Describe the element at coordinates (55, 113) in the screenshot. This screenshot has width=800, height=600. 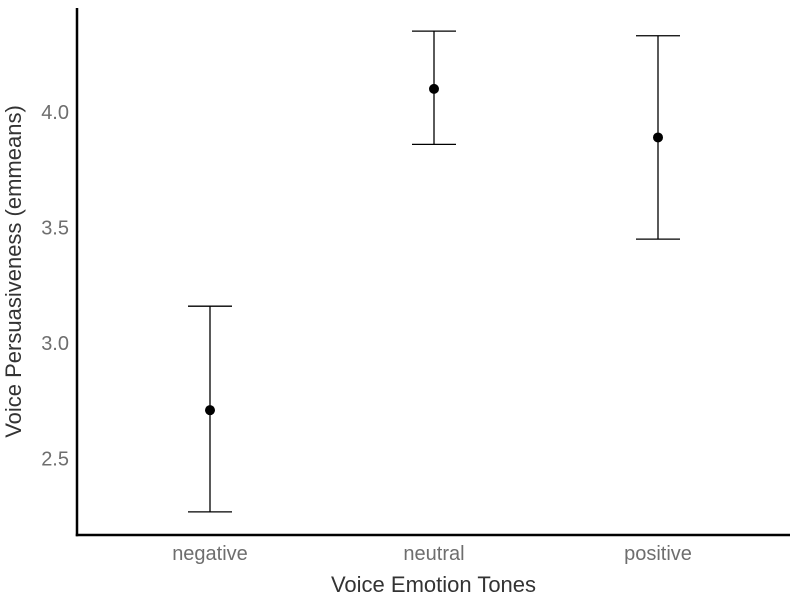
I see `y-tick-label: 4.0` at that location.